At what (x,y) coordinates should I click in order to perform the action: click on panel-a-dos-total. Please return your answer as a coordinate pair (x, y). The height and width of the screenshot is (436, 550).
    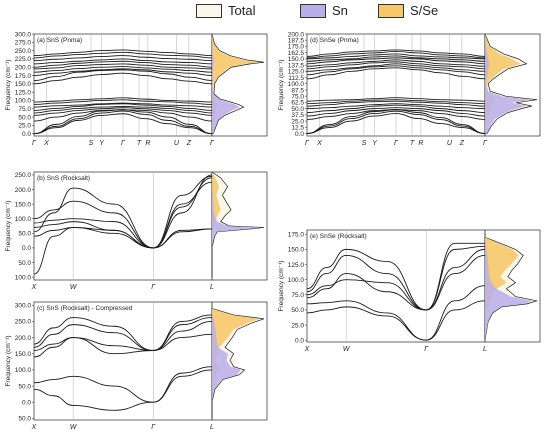
    Looking at the image, I should click on (238, 84).